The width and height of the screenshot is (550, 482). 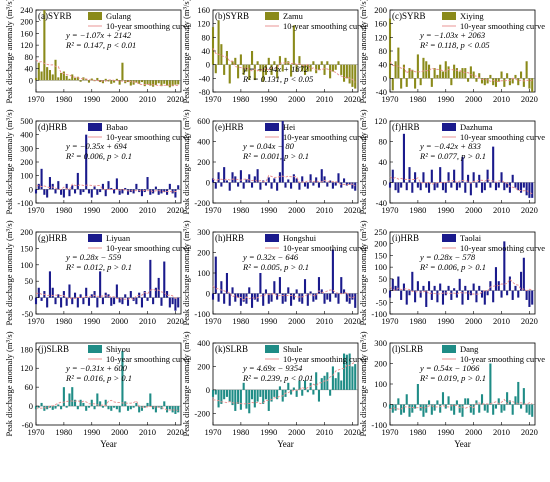 What do you see at coordinates (275, 267) in the screenshot?
I see `regression-r2: R² = 0.005, p > 0.1` at bounding box center [275, 267].